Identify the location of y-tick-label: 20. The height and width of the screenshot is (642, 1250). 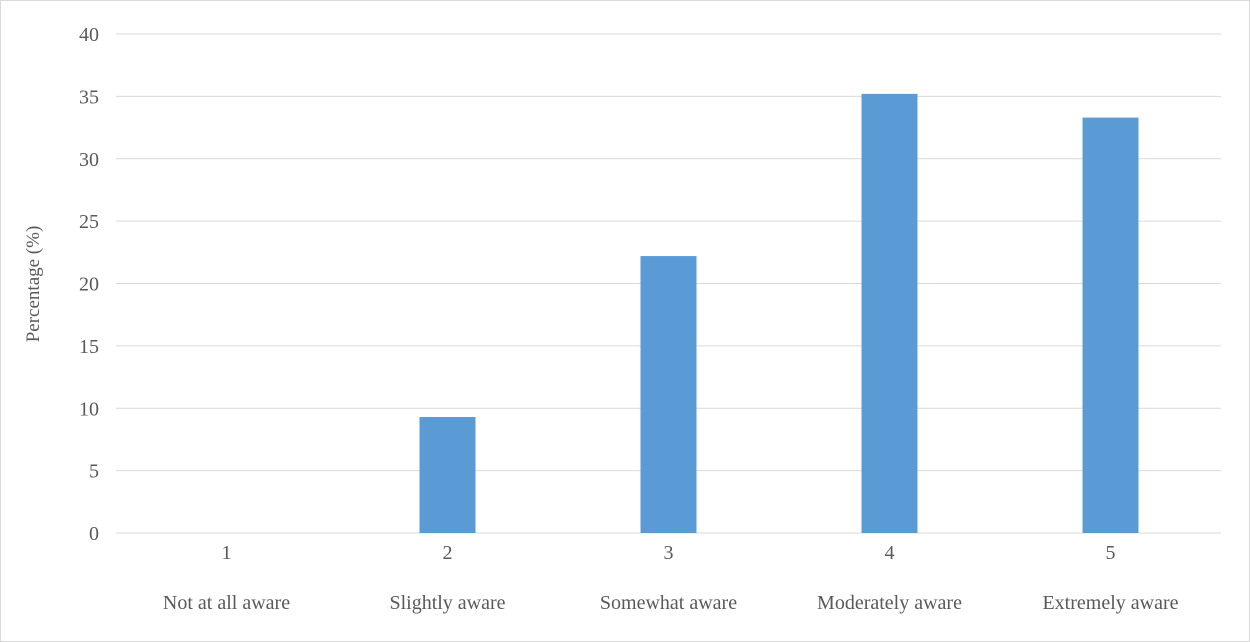
(89, 285).